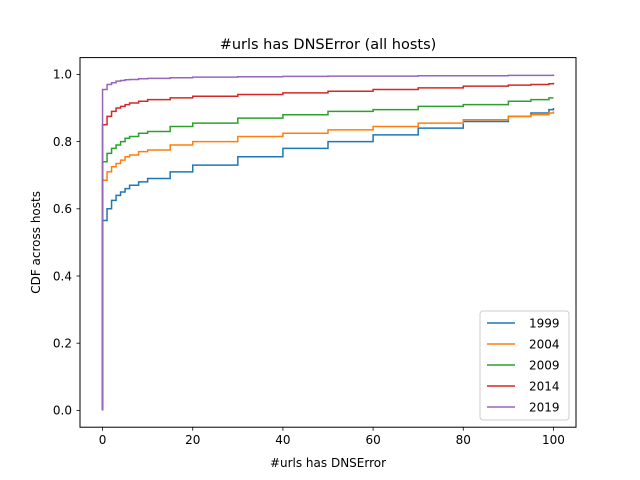 The height and width of the screenshot is (480, 640). Describe the element at coordinates (192, 440) in the screenshot. I see `x-tick-label: 20` at that location.